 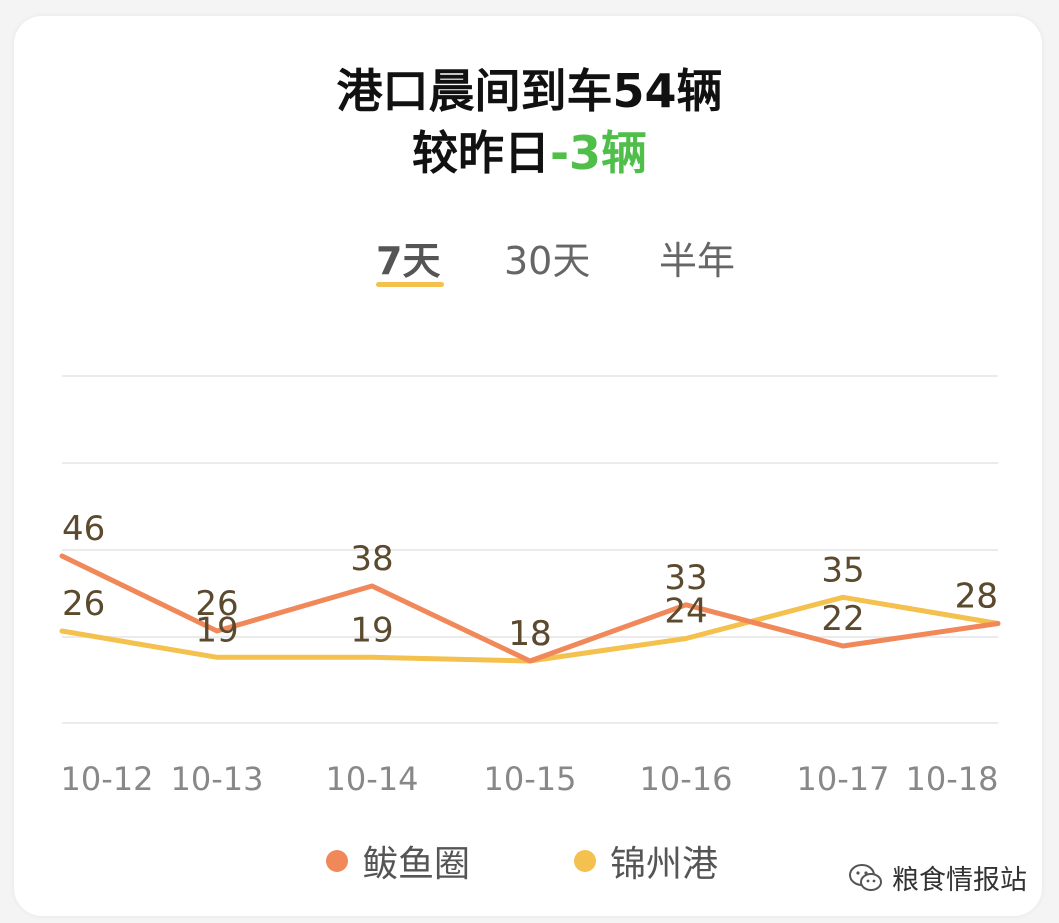 What do you see at coordinates (842, 619) in the screenshot?
I see `data-label-bayuquan: 22` at bounding box center [842, 619].